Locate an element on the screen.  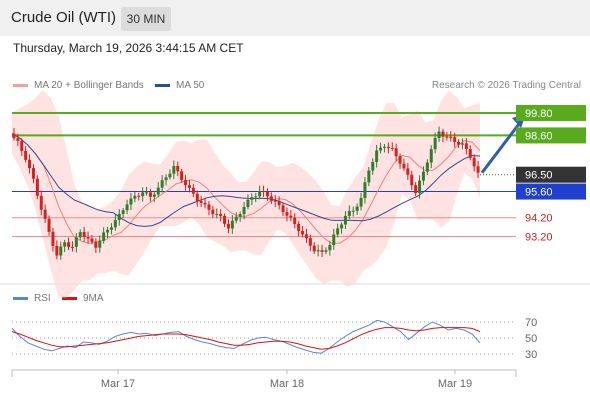
rsi-ma9-line is located at coordinates (246, 338).